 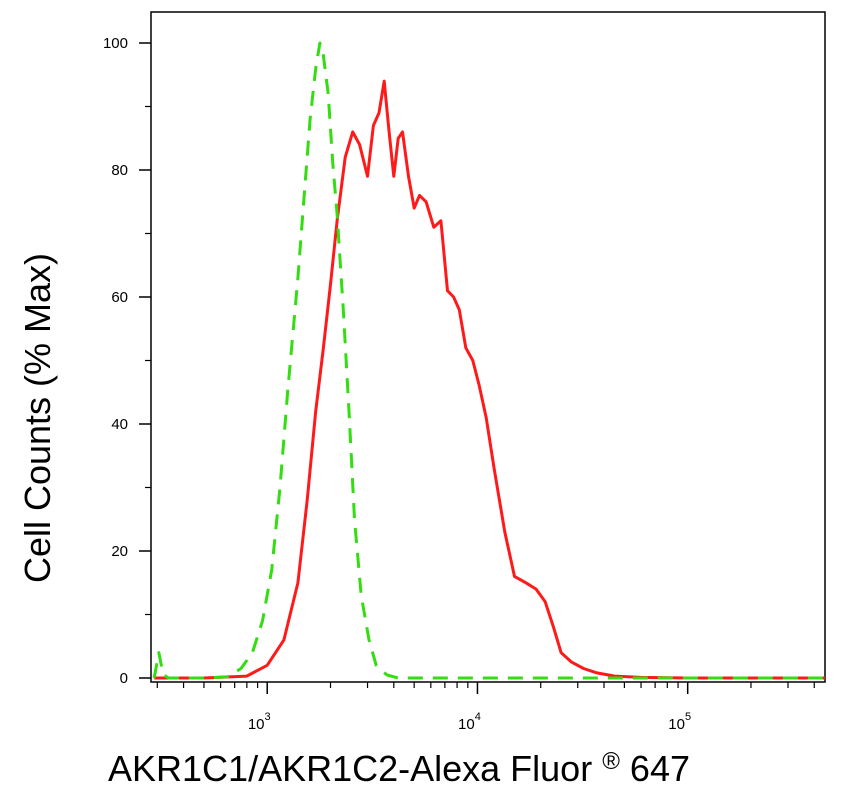 What do you see at coordinates (127, 361) in the screenshot?
I see `y-axis: 0 20 40 60 80 100` at bounding box center [127, 361].